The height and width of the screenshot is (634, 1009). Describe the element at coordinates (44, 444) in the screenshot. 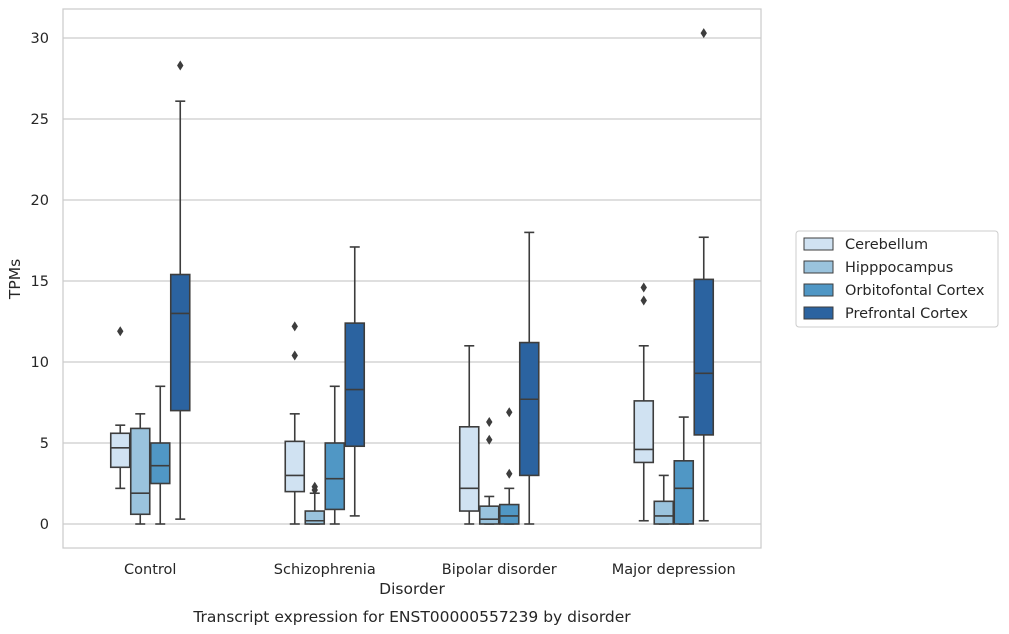

I see `y-tick-label: 5` at that location.